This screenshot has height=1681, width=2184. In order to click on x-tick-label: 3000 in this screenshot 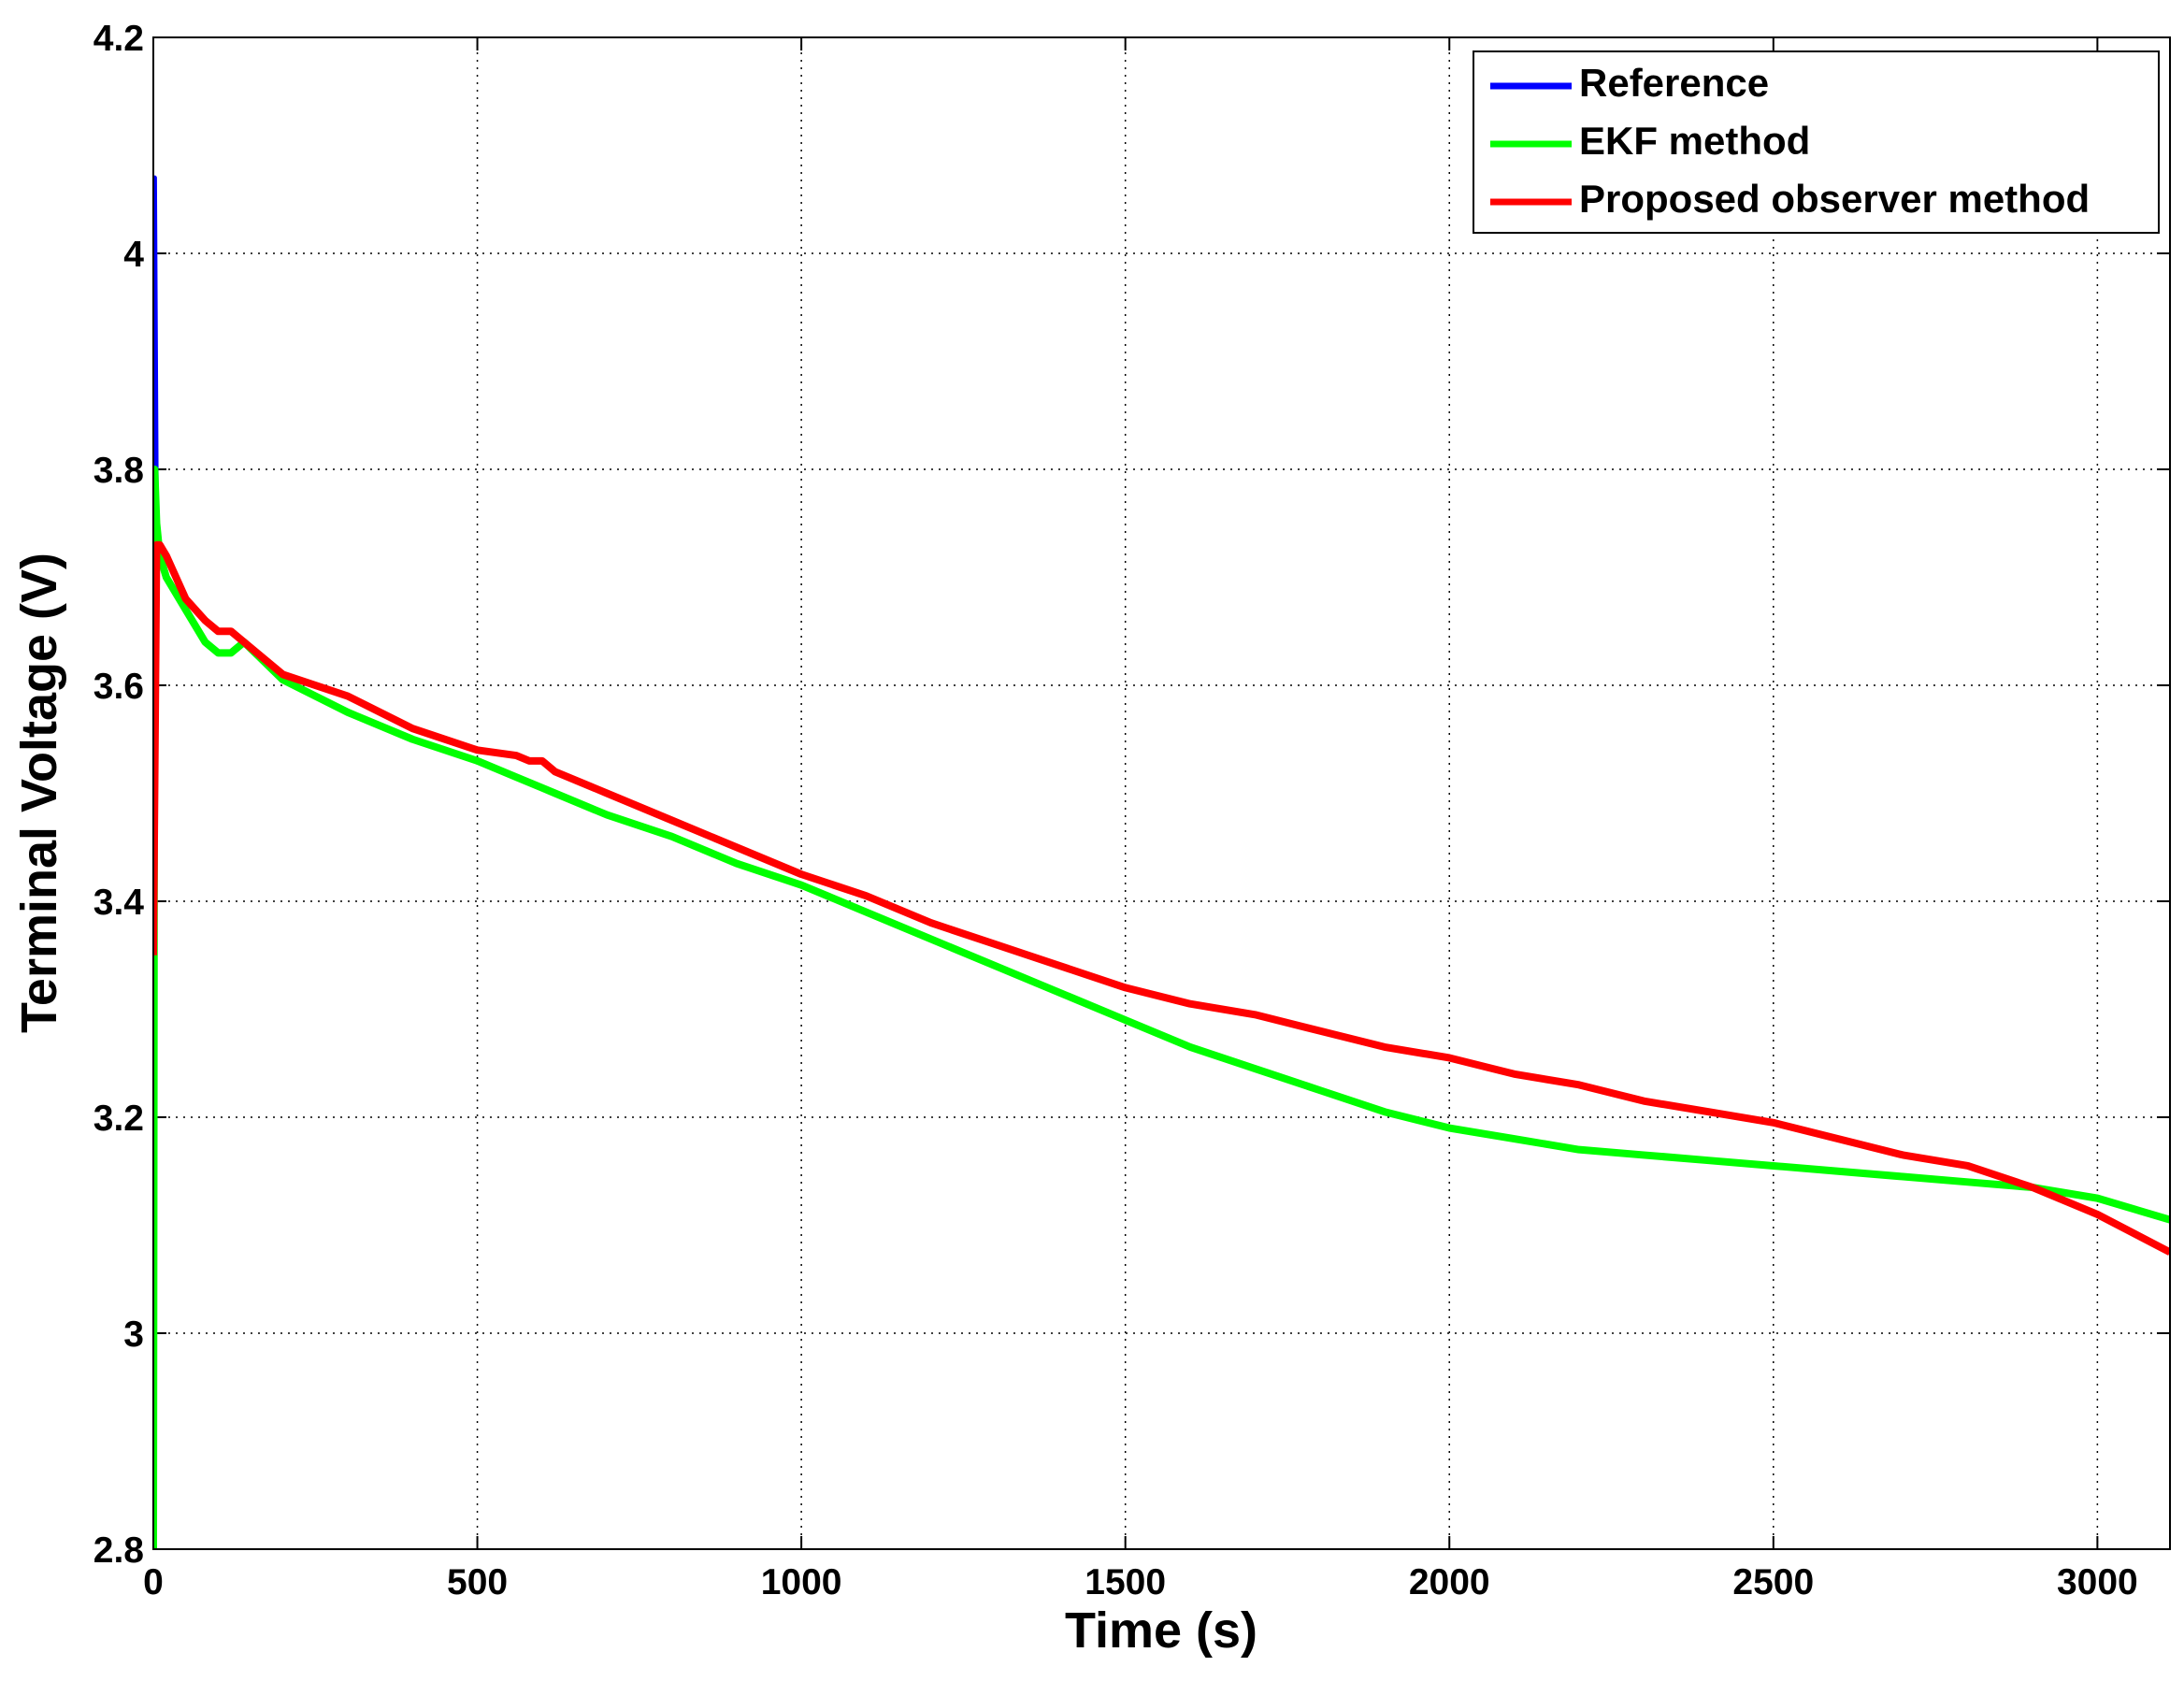, I will do `click(2097, 1582)`.